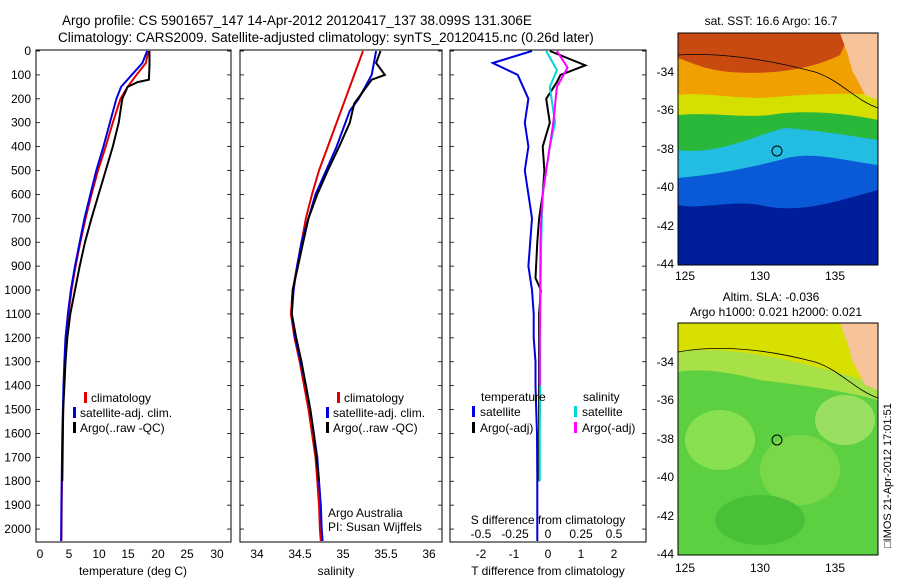  I want to click on float-owner-note: Argo Australia, so click(365, 513).